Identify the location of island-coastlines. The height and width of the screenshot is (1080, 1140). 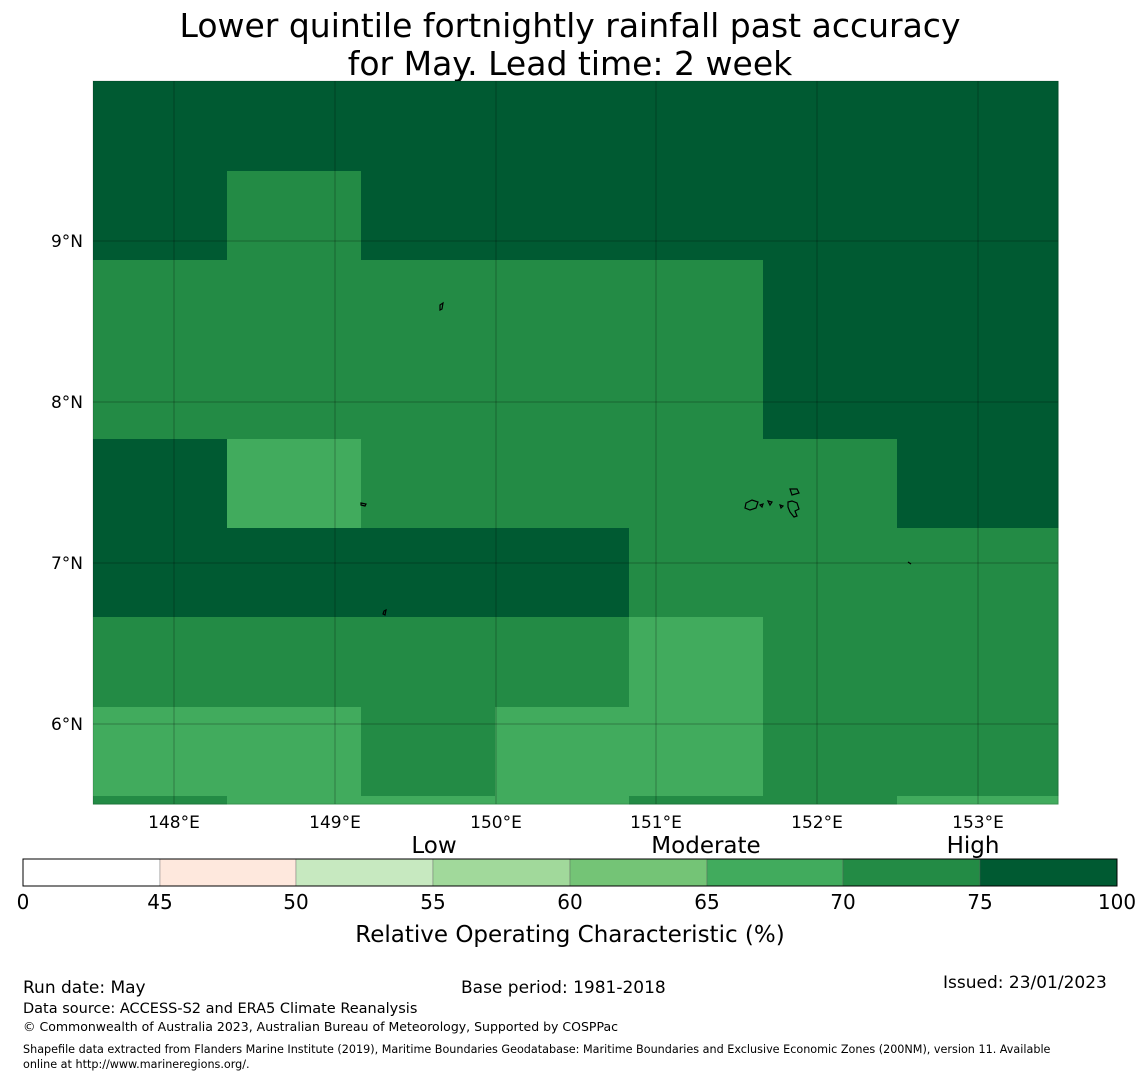
(636, 458).